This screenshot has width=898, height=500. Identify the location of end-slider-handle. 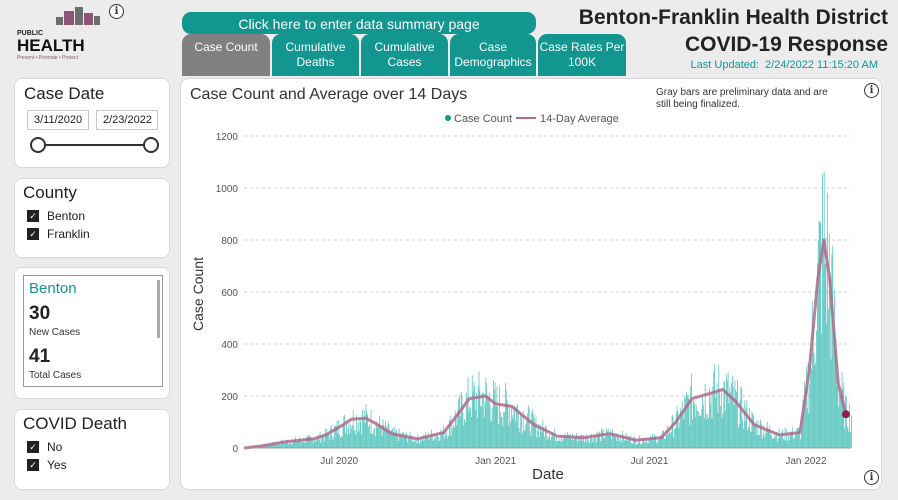
(151, 145).